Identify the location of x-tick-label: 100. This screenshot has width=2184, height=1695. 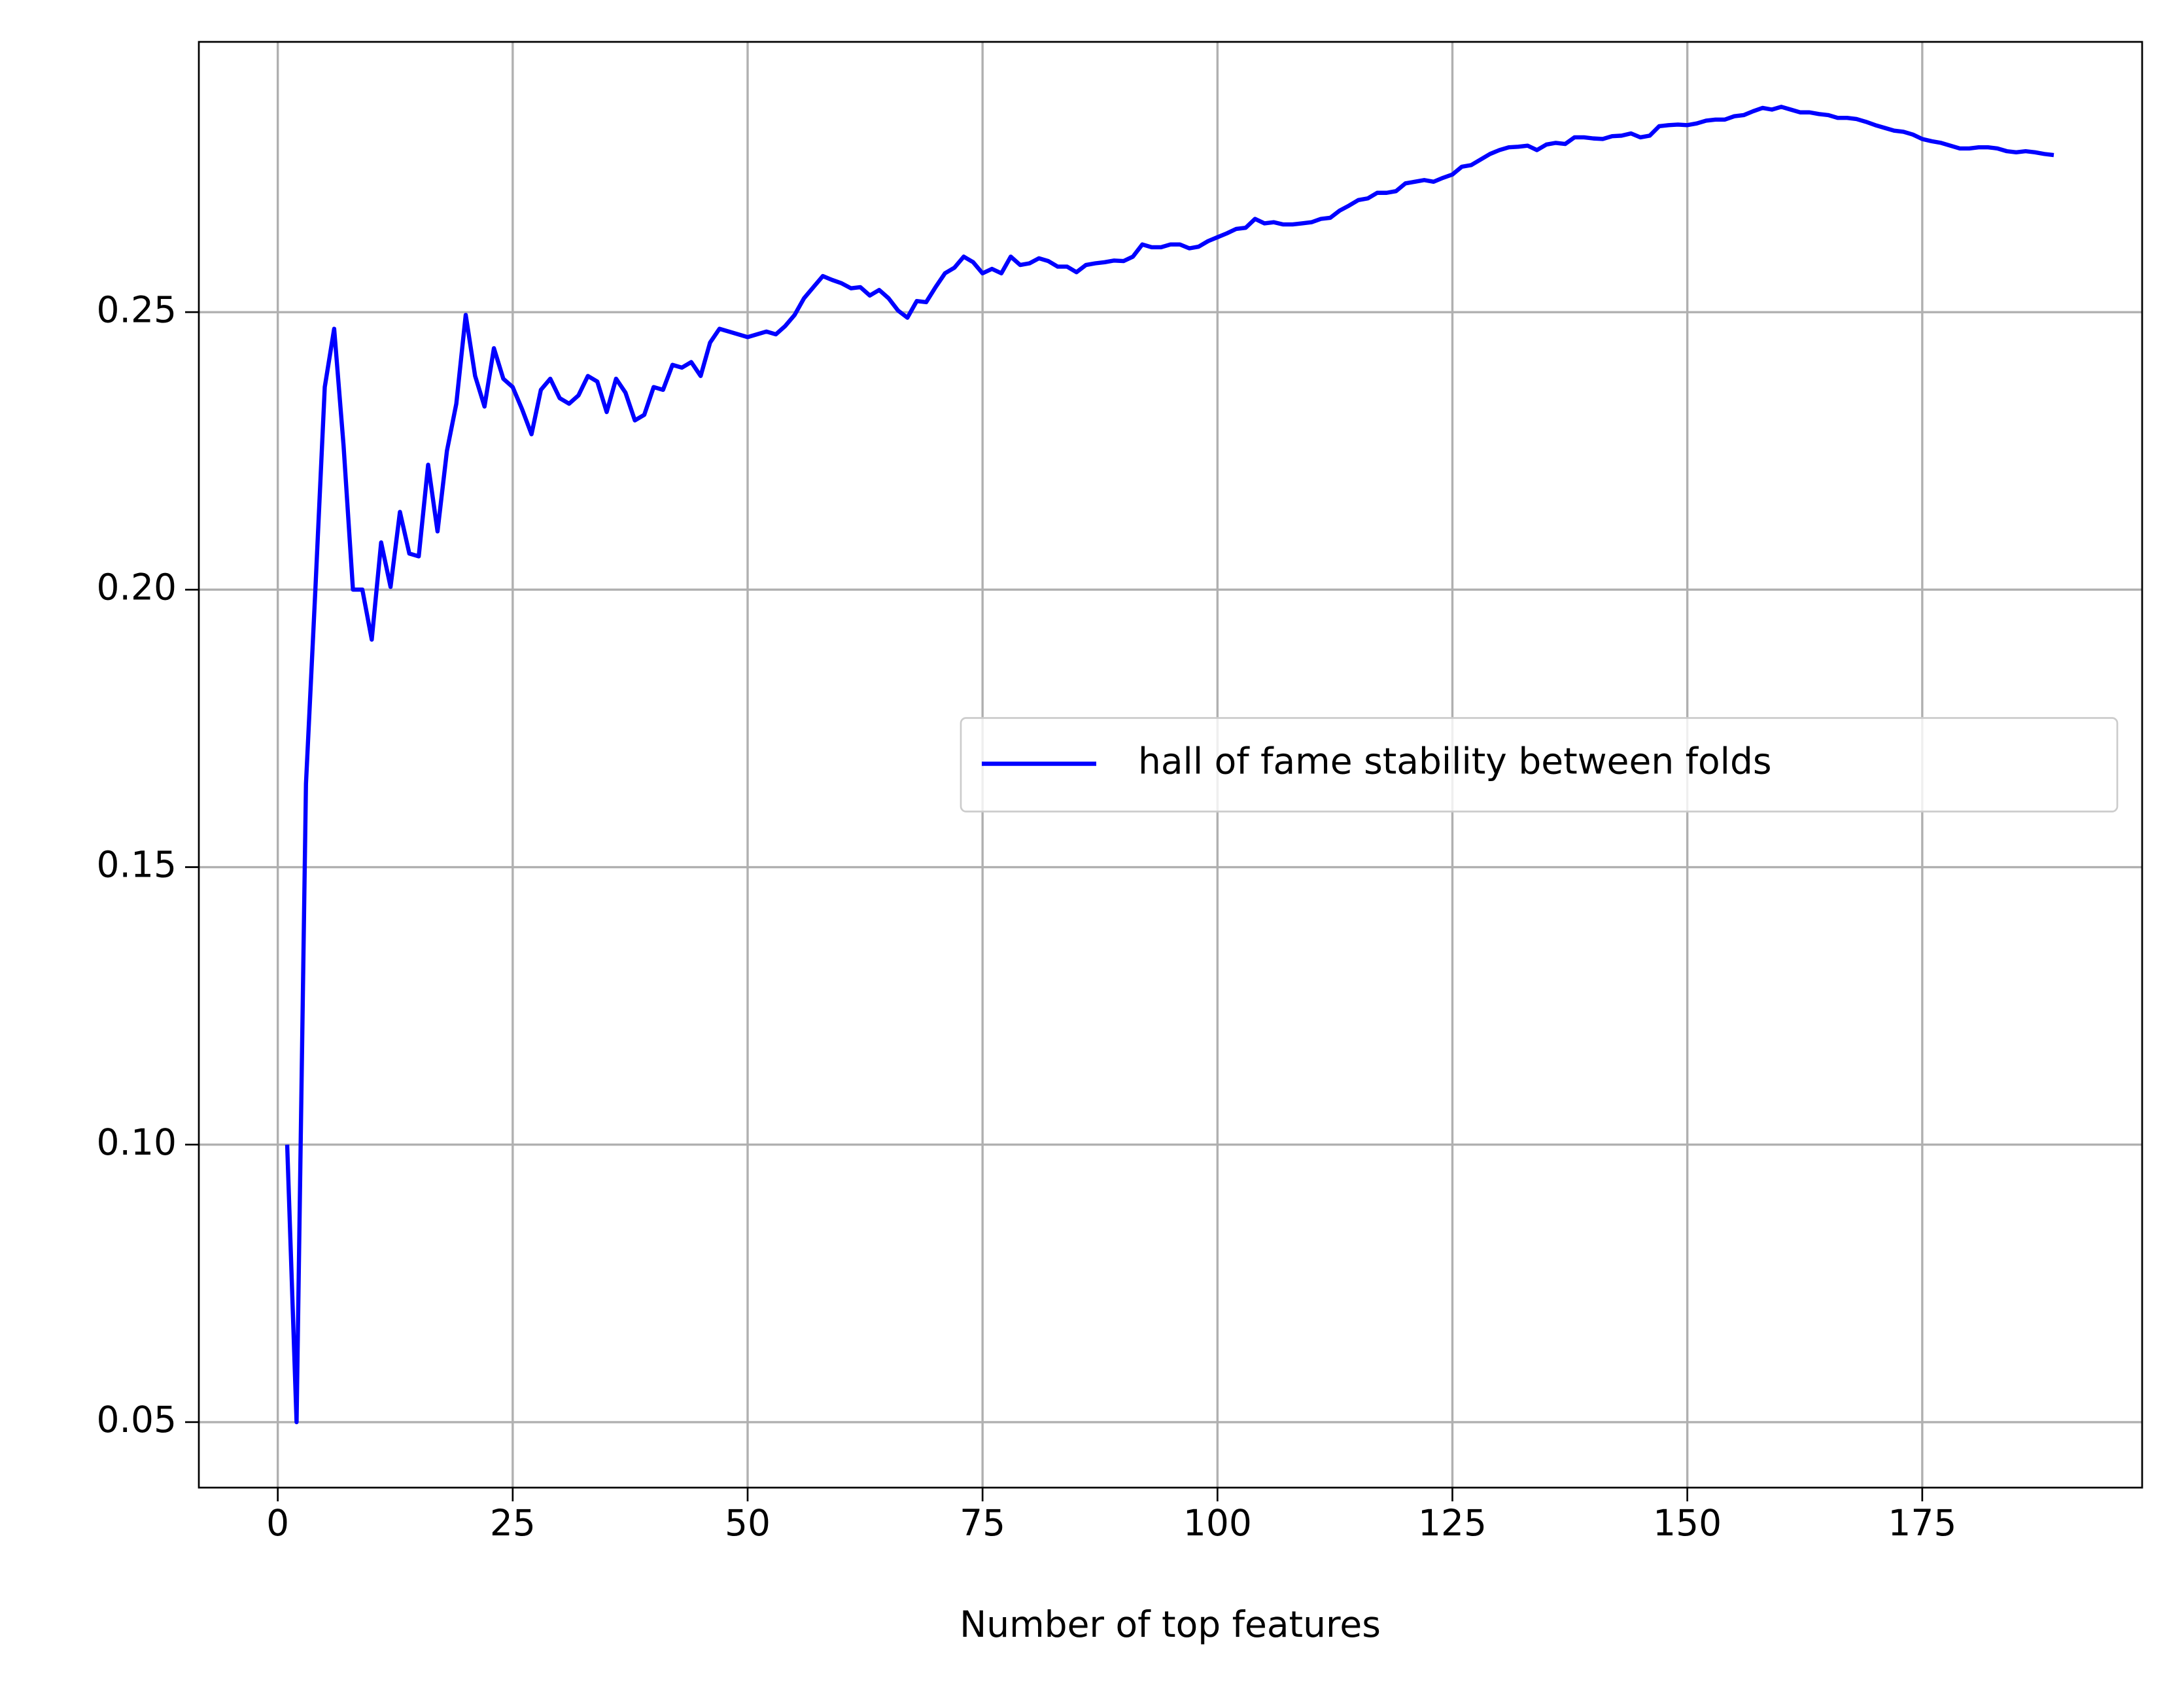
(1217, 1523).